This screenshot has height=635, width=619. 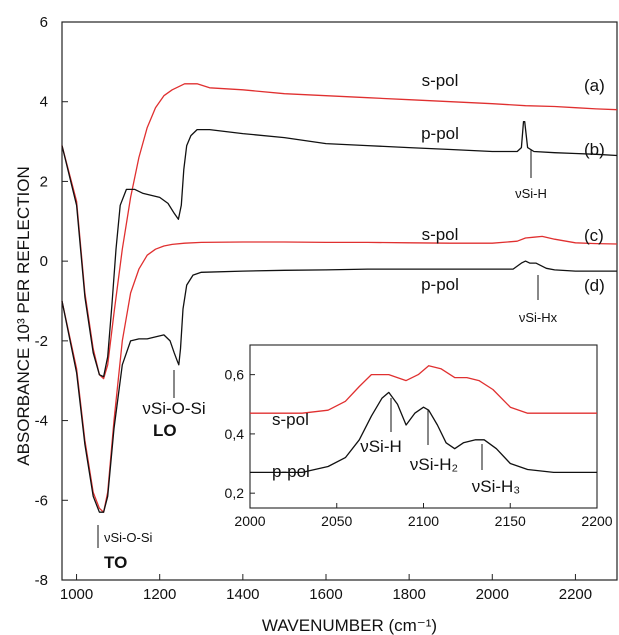 What do you see at coordinates (594, 85) in the screenshot?
I see `series-tag: (a)` at bounding box center [594, 85].